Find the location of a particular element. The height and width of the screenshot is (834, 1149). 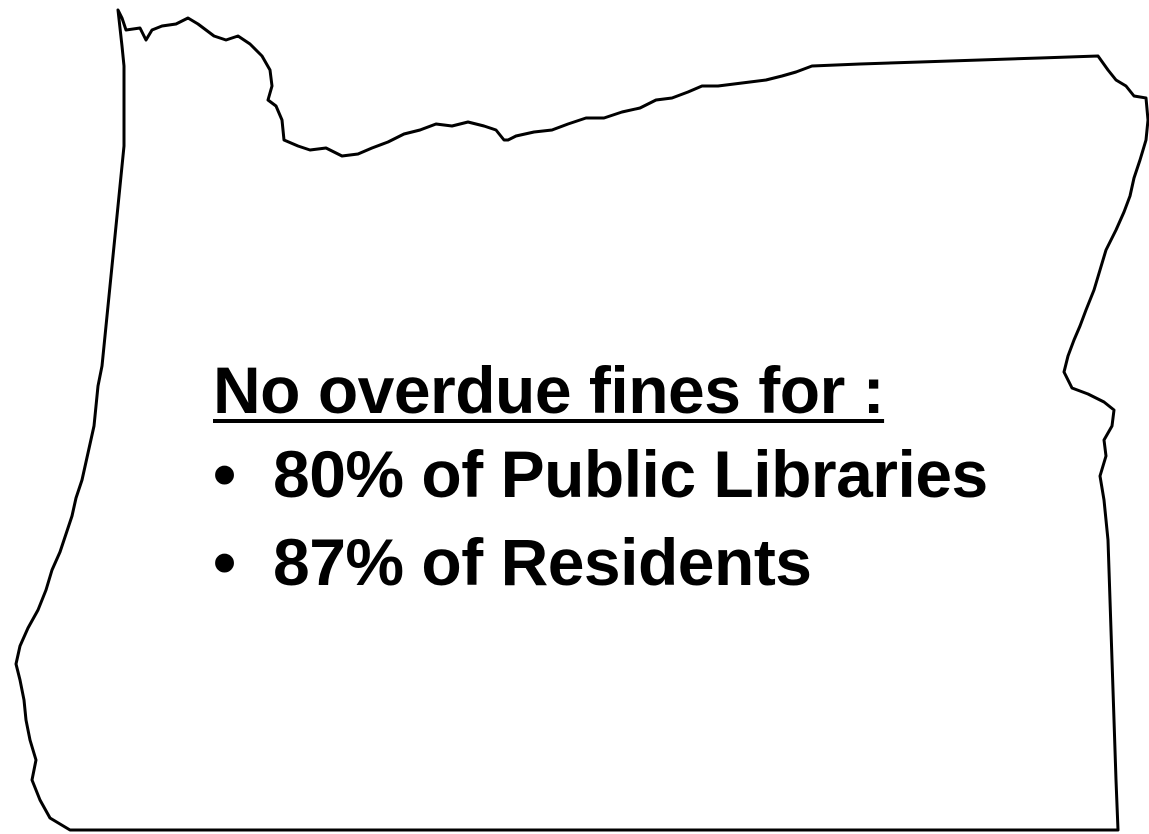

list-item-residents: • 87% of Residents is located at coordinates (600, 562).